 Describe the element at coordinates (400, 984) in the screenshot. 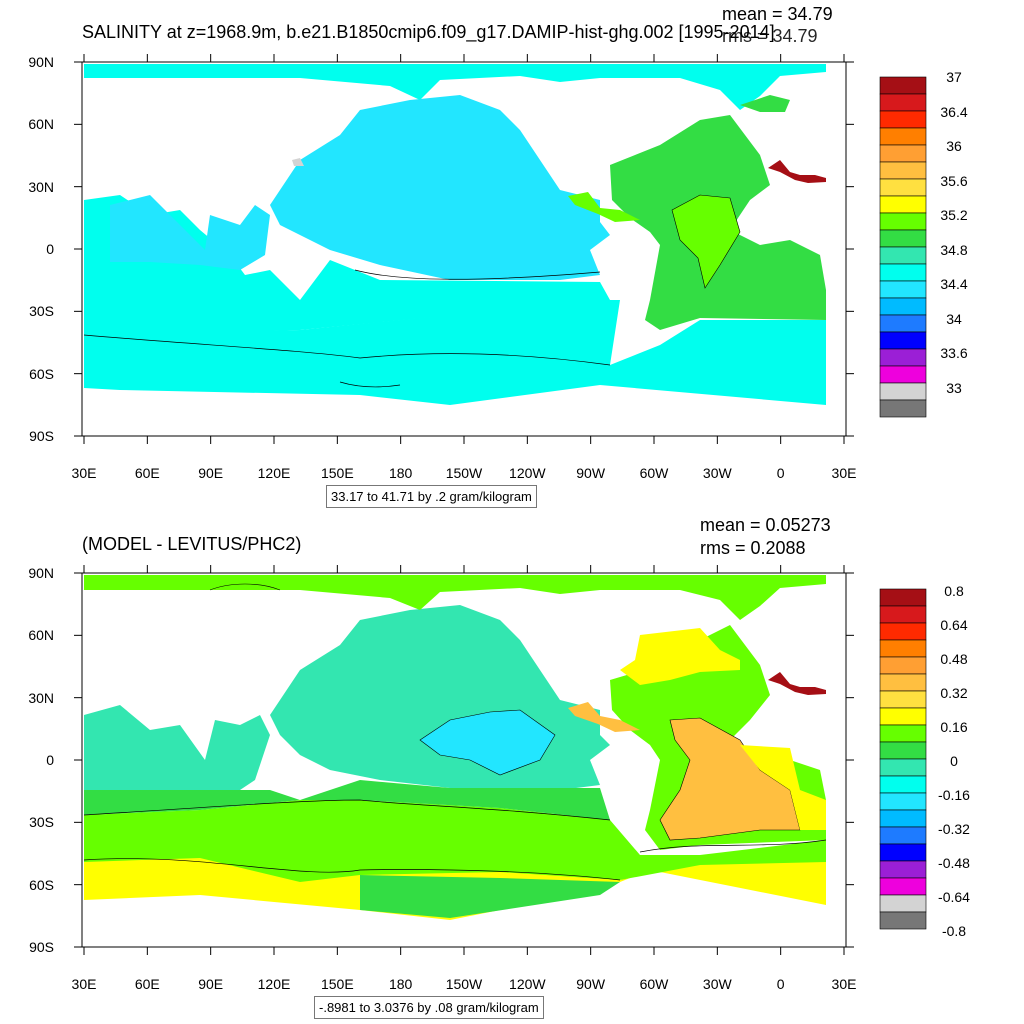

I see `bottom-lon-label: 180` at that location.